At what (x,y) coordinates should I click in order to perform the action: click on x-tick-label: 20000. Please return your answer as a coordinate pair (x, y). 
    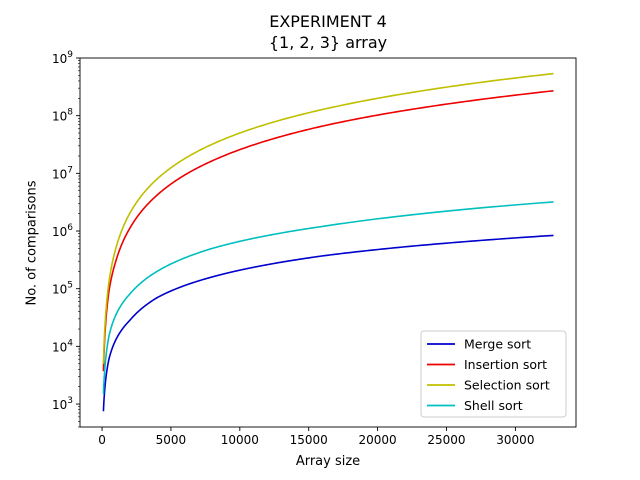
    Looking at the image, I should click on (378, 440).